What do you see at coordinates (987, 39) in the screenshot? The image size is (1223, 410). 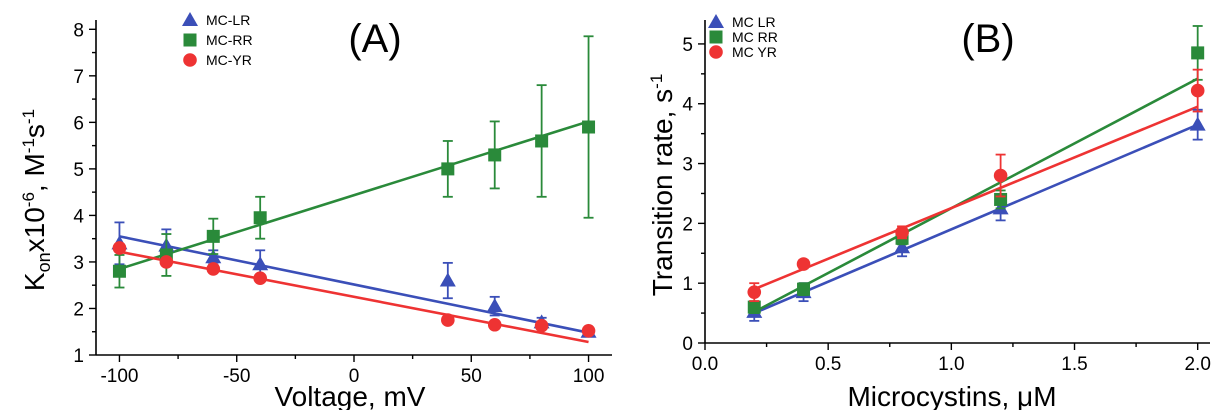 I see `panel-b-label: (B)` at bounding box center [987, 39].